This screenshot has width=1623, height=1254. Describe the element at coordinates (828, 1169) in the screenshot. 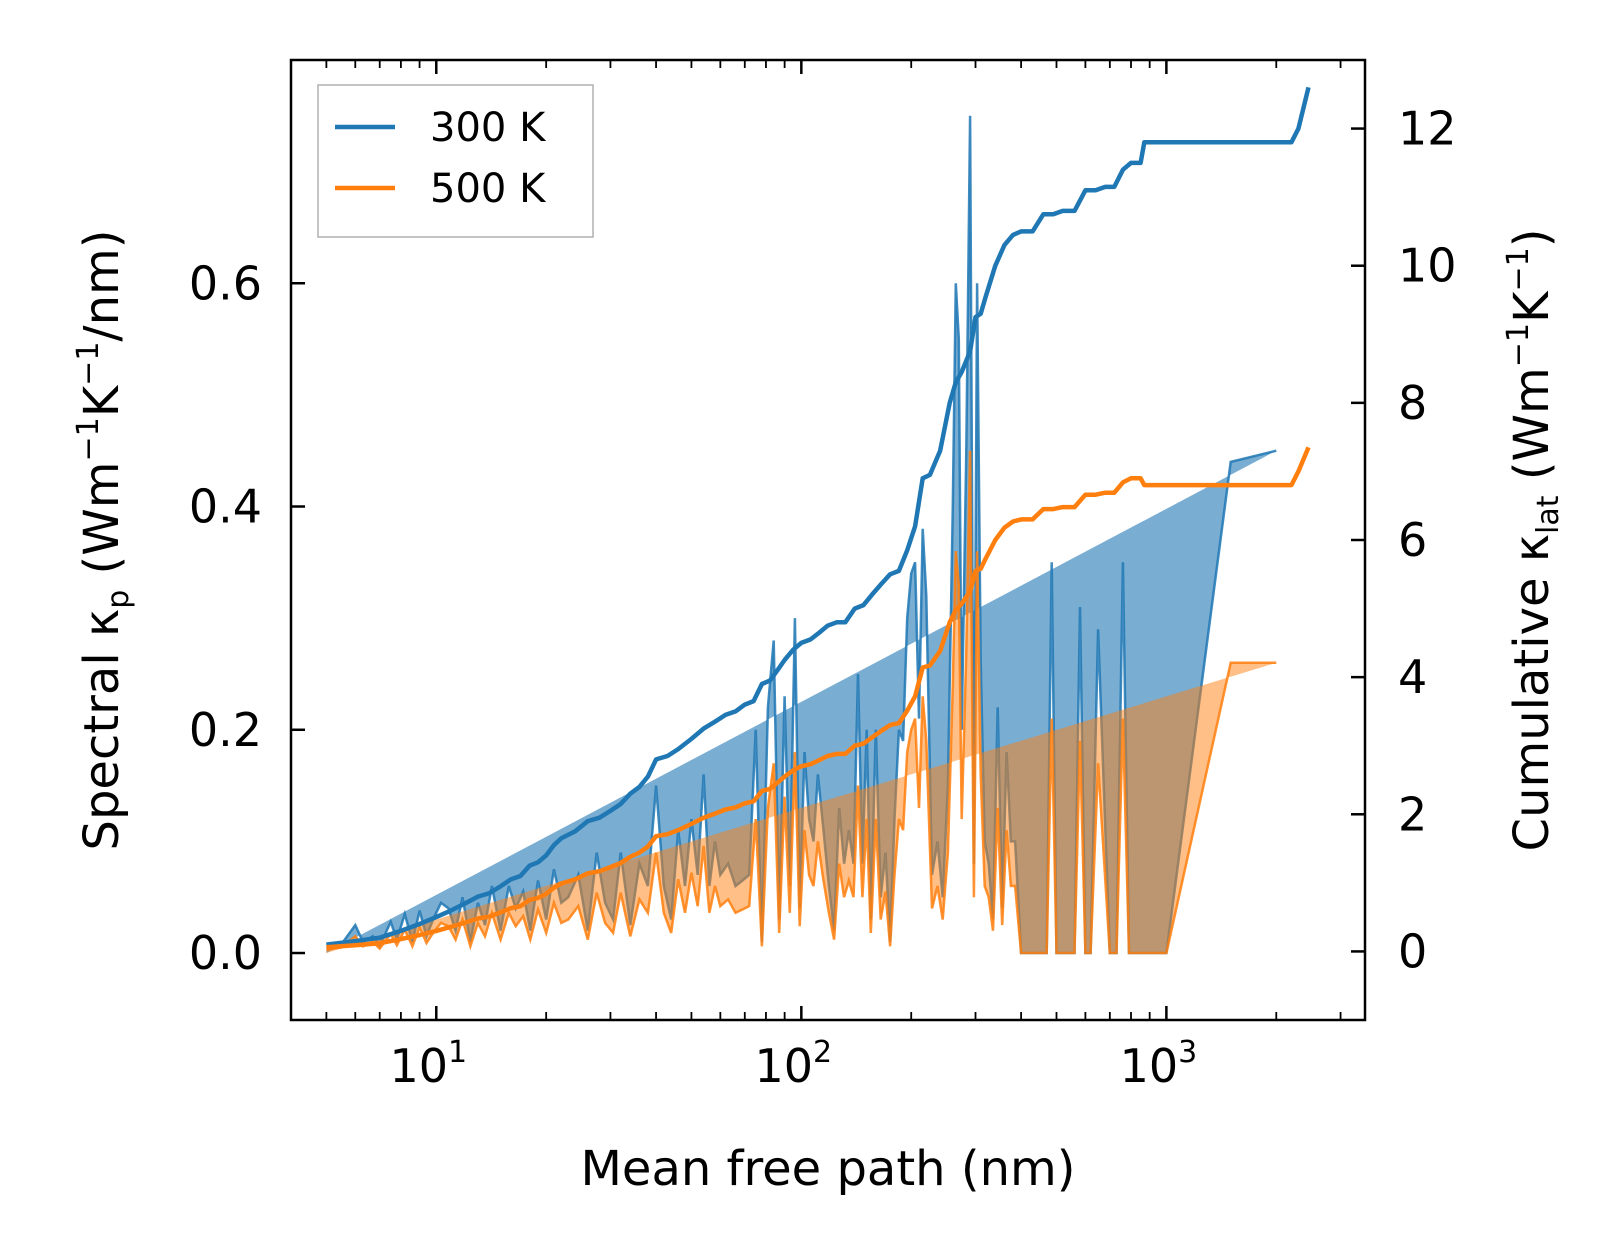

I see `x-axis-label: Mean free path (nm)` at that location.